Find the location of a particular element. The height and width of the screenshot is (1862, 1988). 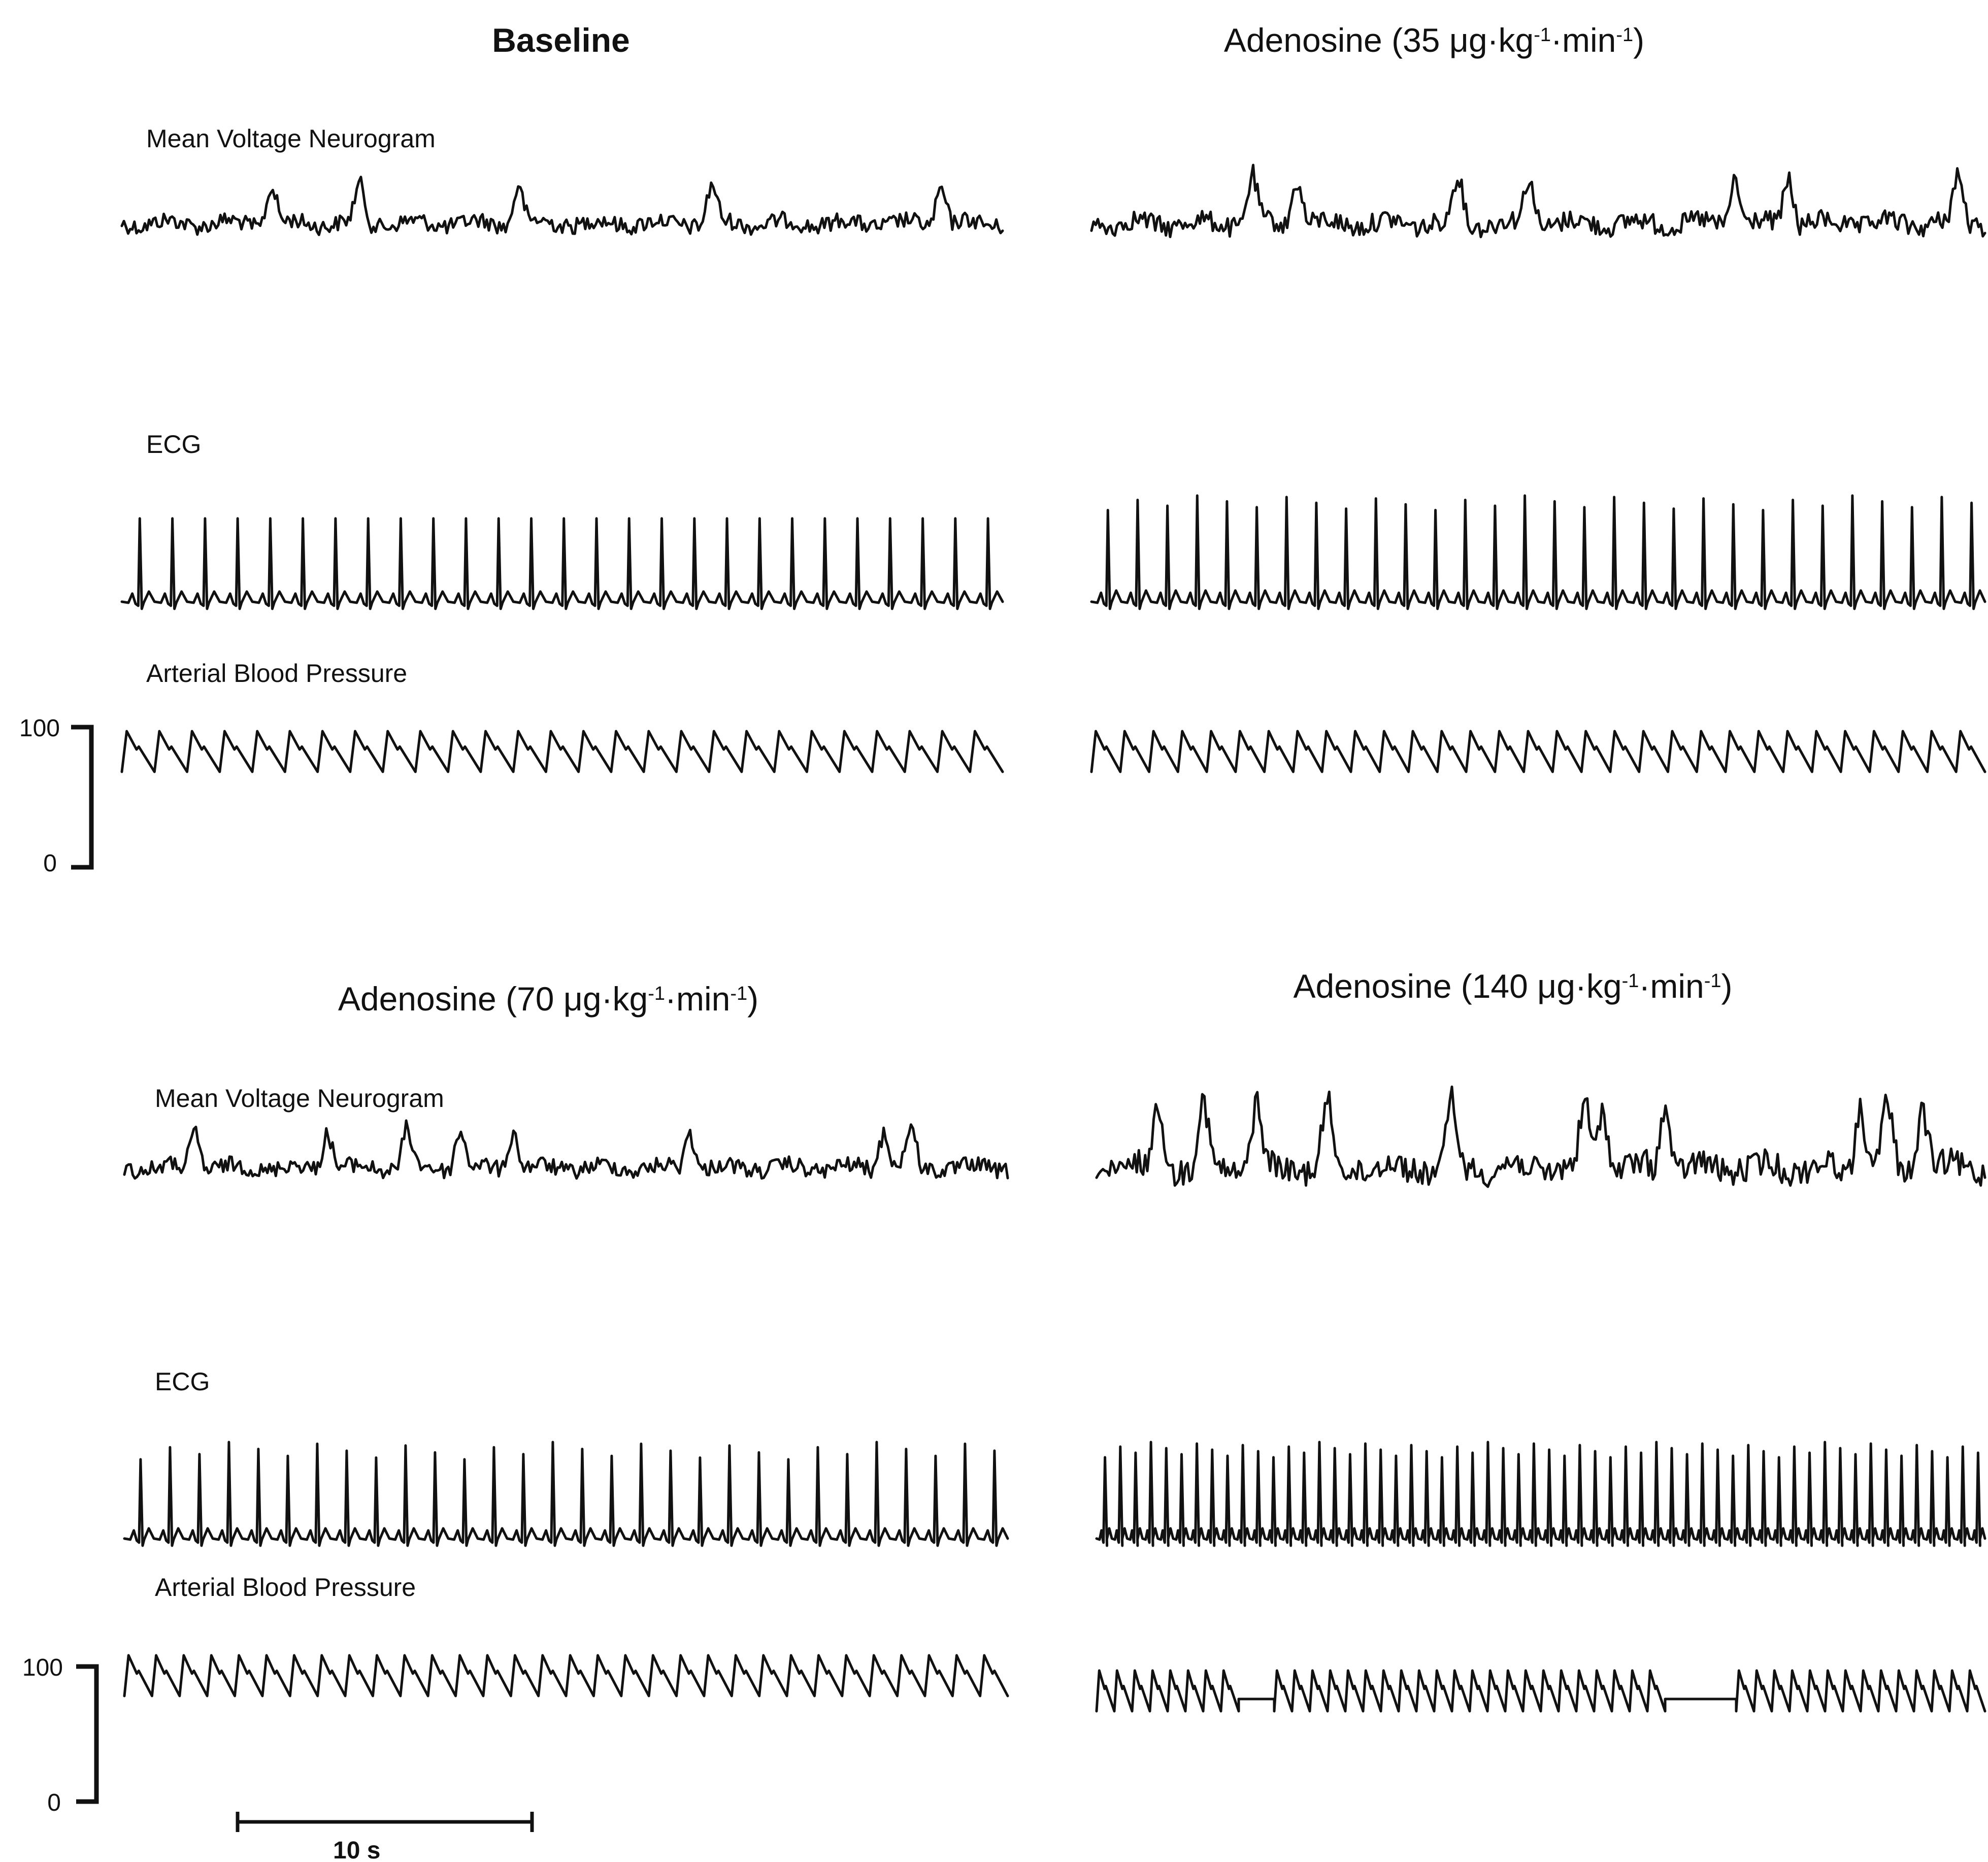

label-ecg-70: ECG is located at coordinates (182, 1381).